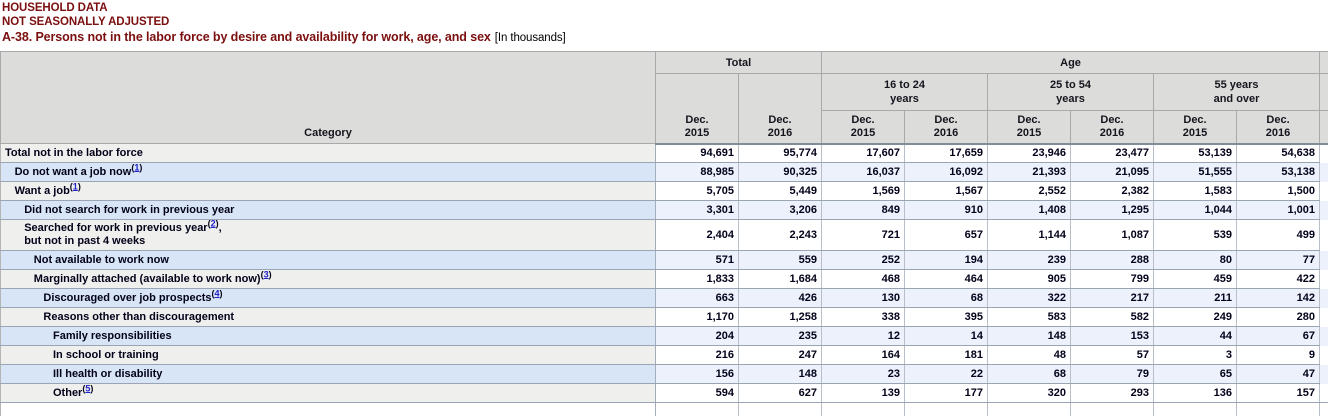 Image resolution: width=1328 pixels, height=419 pixels. Describe the element at coordinates (863, 317) in the screenshot. I see `value-cell: 338` at that location.